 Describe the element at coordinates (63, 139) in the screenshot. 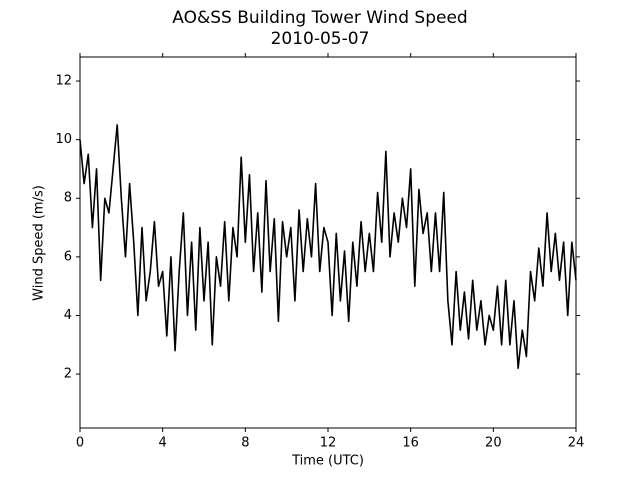

I see `y-tick-label: 10` at that location.